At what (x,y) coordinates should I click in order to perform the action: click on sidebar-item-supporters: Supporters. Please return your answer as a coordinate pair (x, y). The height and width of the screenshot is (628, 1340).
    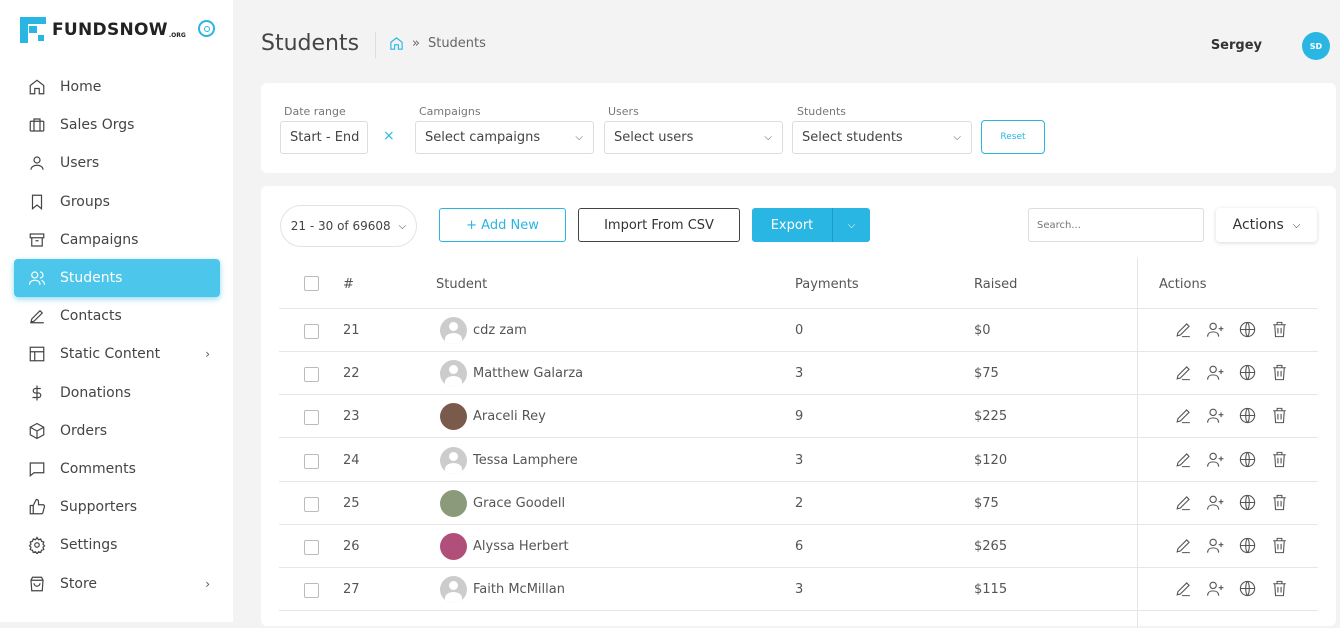
    Looking at the image, I should click on (117, 507).